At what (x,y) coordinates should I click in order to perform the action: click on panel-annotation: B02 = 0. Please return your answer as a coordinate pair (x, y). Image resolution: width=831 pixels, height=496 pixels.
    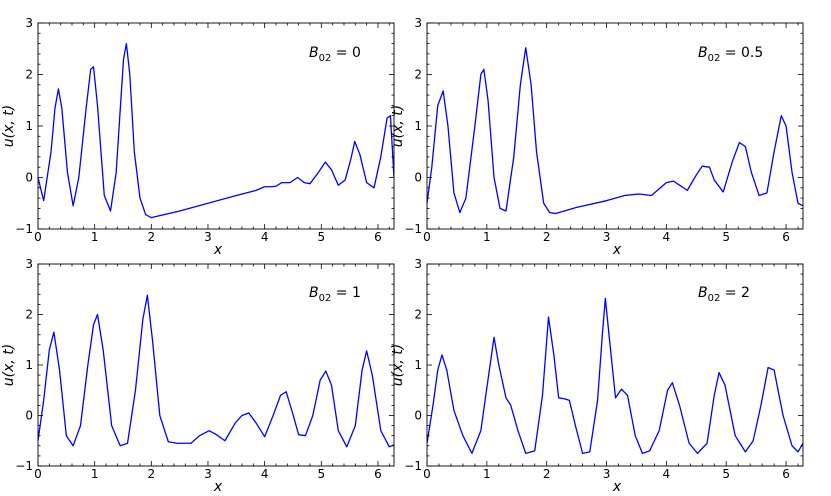
    Looking at the image, I should click on (335, 54).